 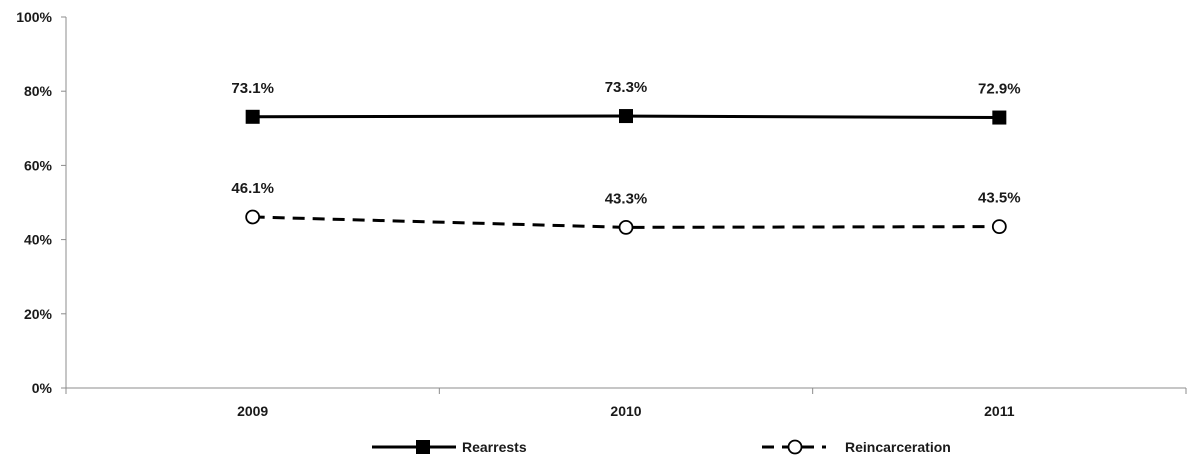 I want to click on y-tick-label: 0%, so click(x=42, y=388).